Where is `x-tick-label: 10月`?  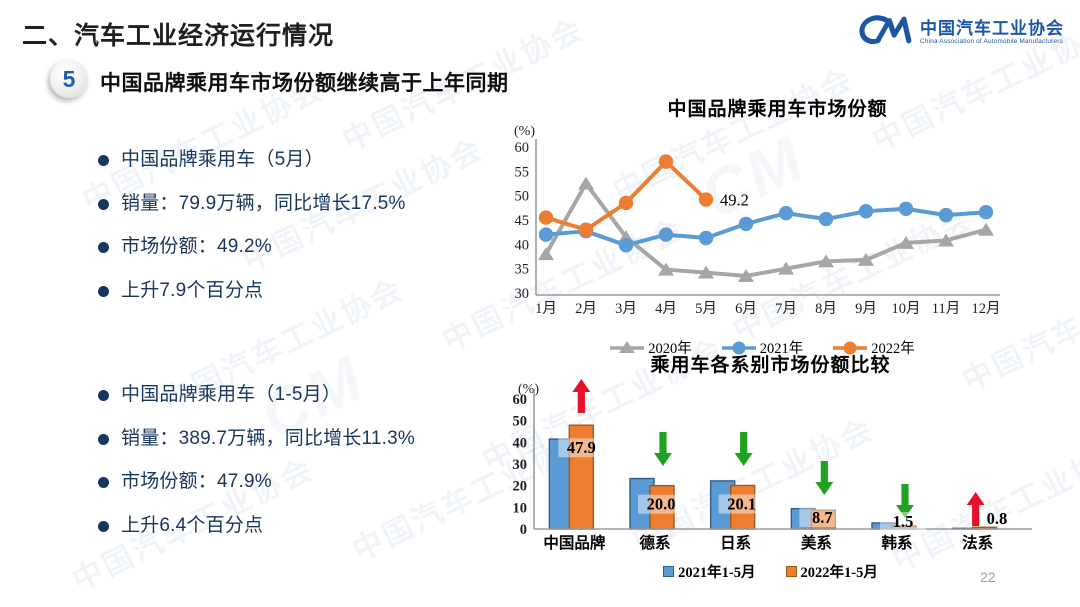 x-tick-label: 10月 is located at coordinates (906, 309).